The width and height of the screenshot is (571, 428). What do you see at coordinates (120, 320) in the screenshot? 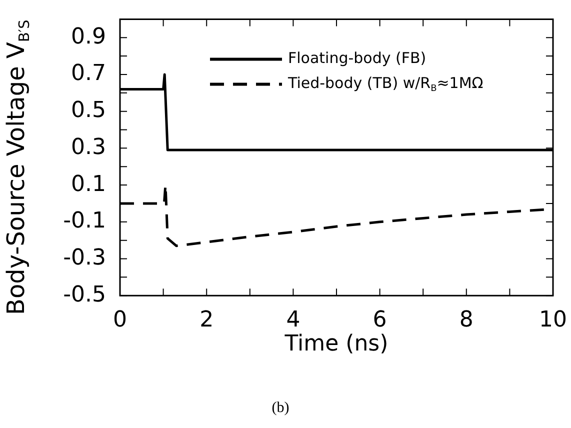
I see `x-tick-label: 0` at bounding box center [120, 320].